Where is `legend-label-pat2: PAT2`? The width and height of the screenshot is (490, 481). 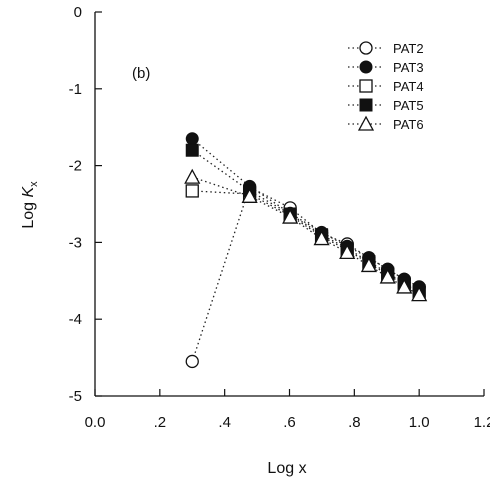 legend-label-pat2: PAT2 is located at coordinates (408, 48).